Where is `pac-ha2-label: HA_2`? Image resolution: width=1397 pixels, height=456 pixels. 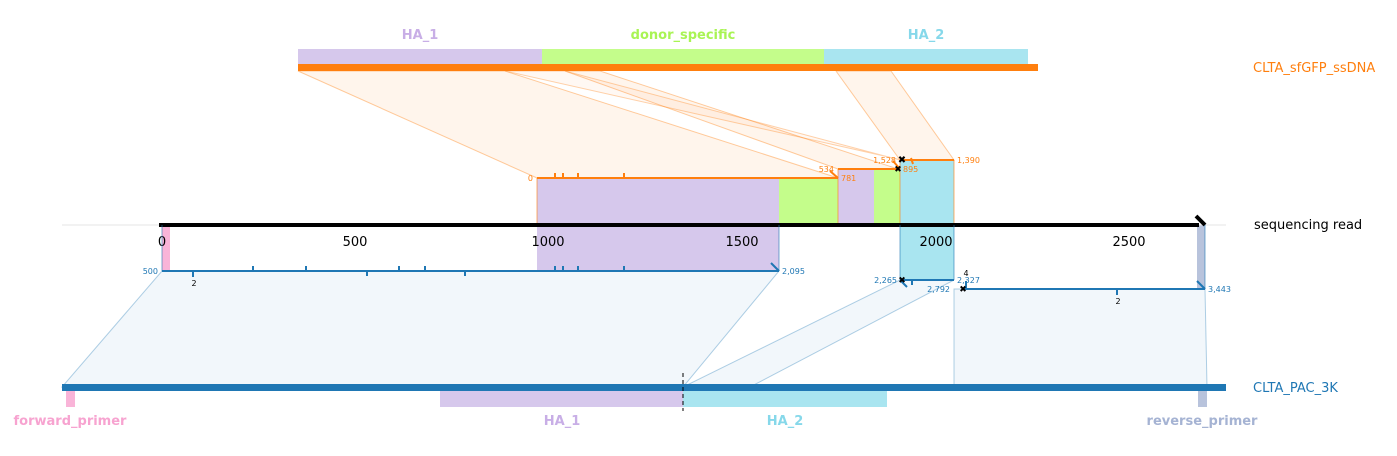
pac-ha2-label: HA_2 is located at coordinates (785, 421).